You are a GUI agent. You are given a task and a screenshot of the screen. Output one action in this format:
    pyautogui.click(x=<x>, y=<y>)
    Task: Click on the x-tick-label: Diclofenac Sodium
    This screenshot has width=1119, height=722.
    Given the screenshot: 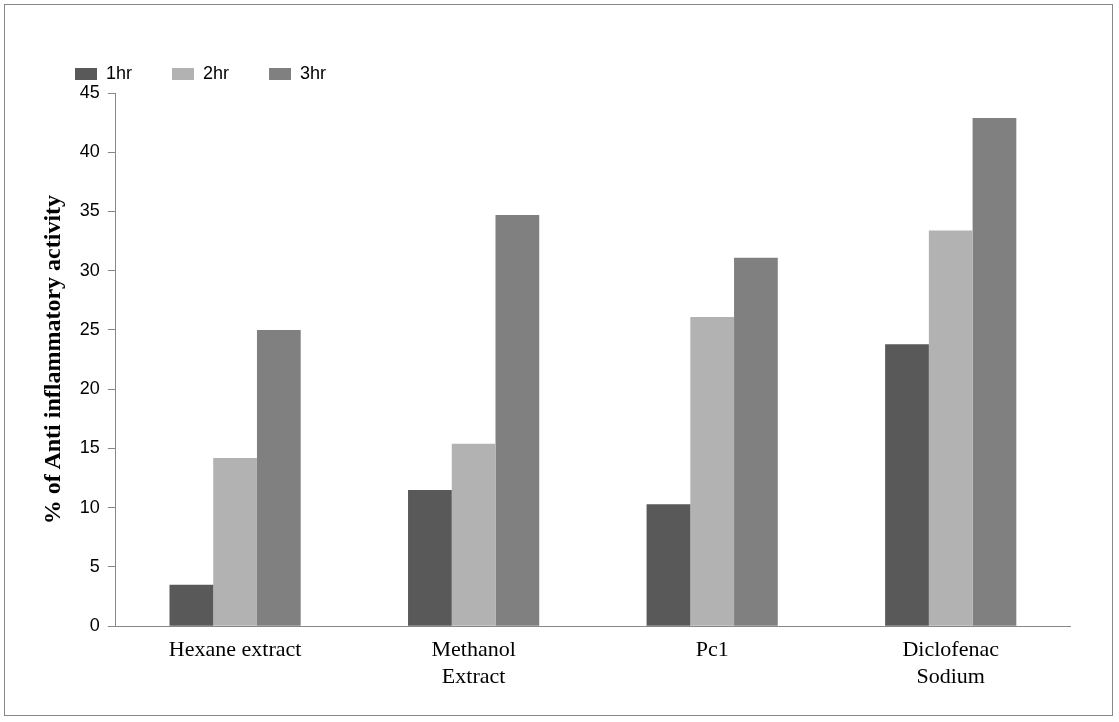 What is the action you would take?
    pyautogui.click(x=951, y=662)
    